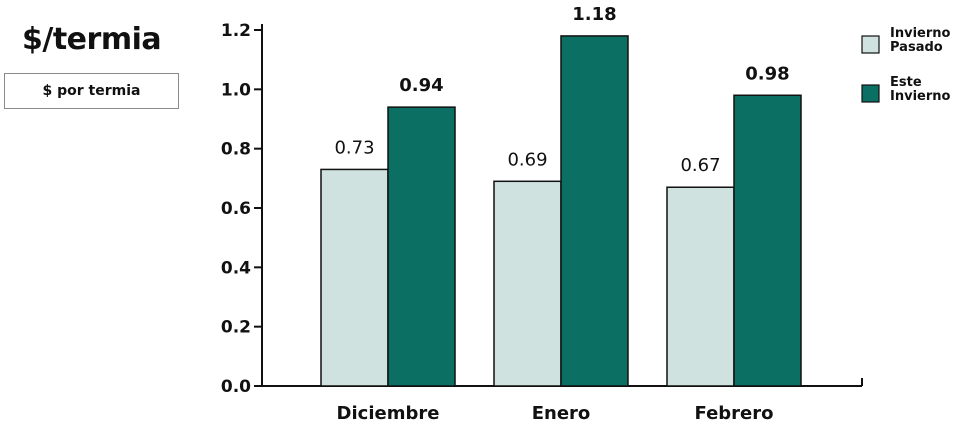 This screenshot has width=966, height=427. What do you see at coordinates (236, 387) in the screenshot?
I see `y-tick-label: 0.0` at bounding box center [236, 387].